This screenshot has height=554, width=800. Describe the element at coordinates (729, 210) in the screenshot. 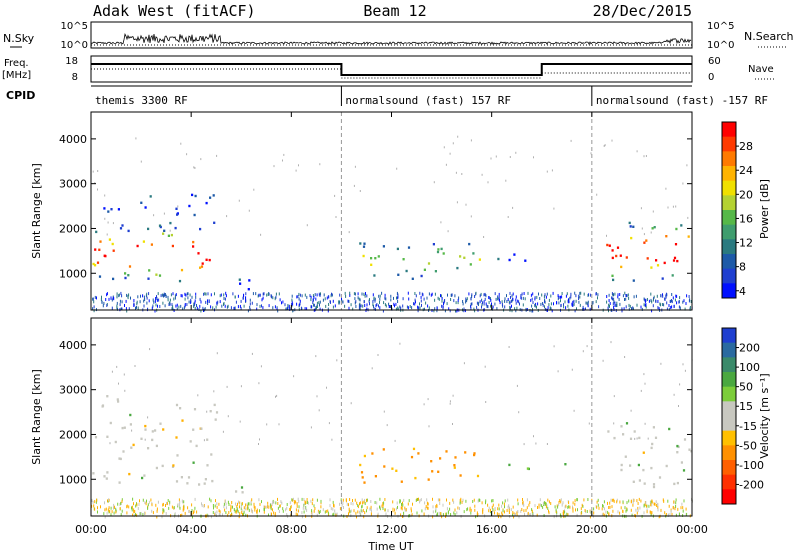

I see `colorbar-frame` at that location.